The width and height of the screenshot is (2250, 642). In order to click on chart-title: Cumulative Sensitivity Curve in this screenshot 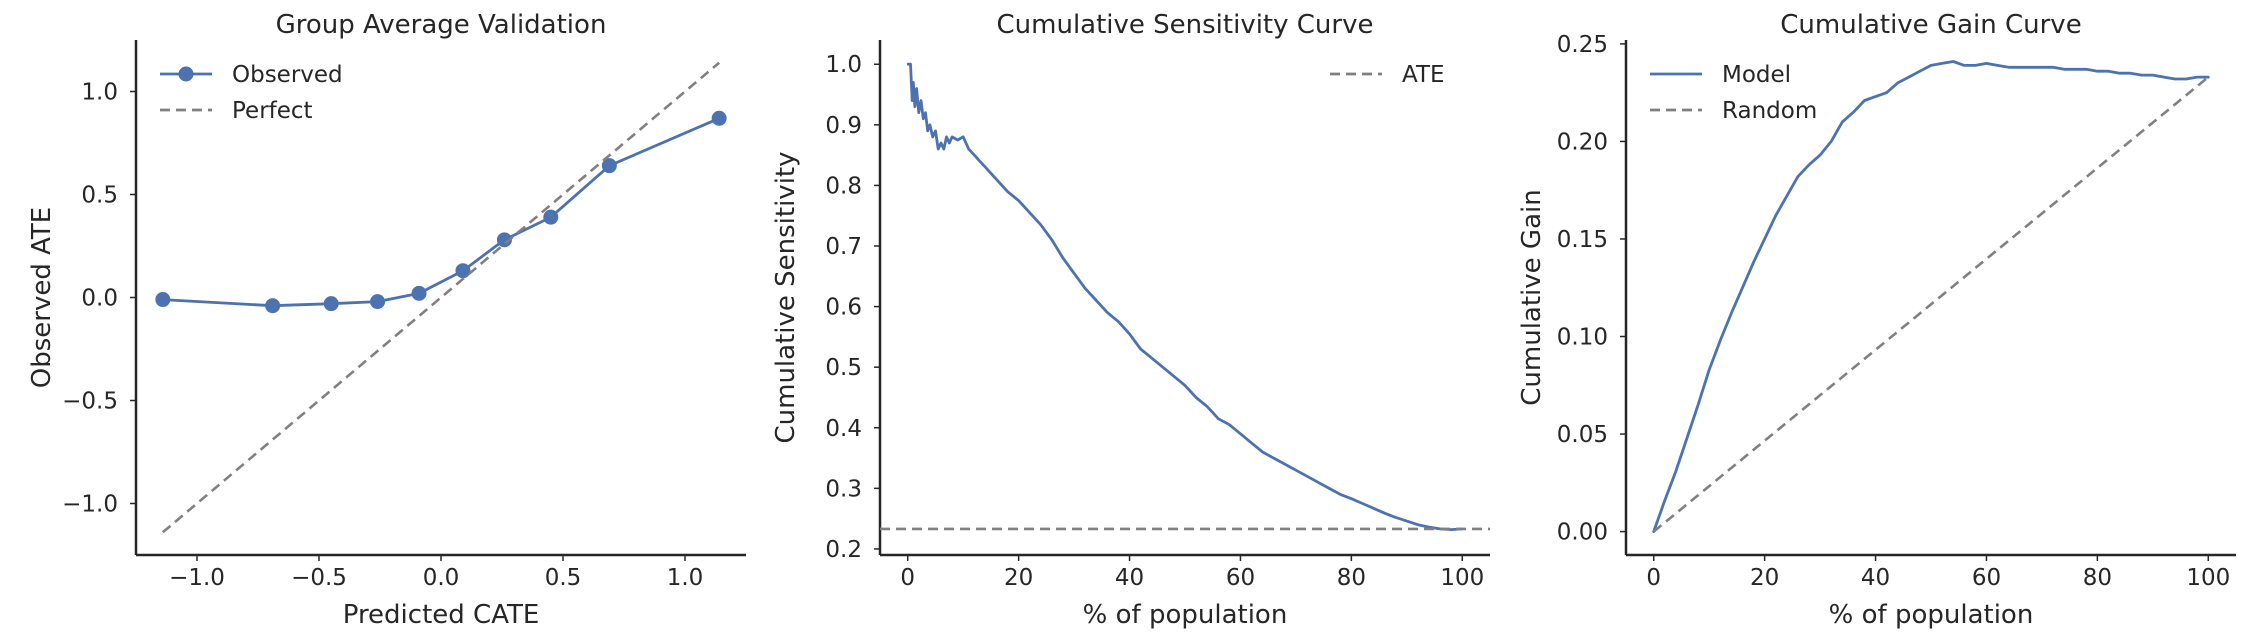, I will do `click(1185, 25)`.